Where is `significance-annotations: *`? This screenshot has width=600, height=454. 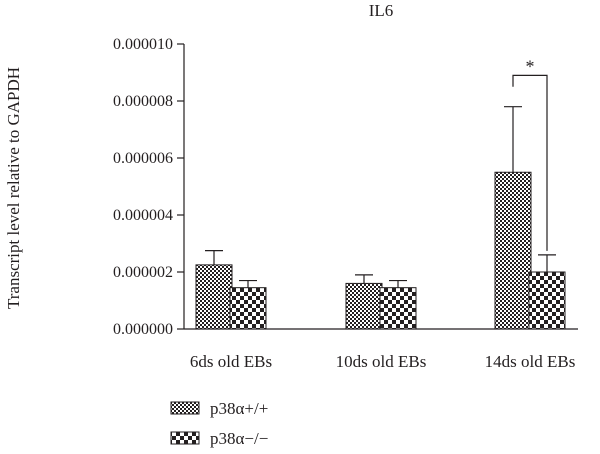 significance-annotations: * is located at coordinates (530, 153).